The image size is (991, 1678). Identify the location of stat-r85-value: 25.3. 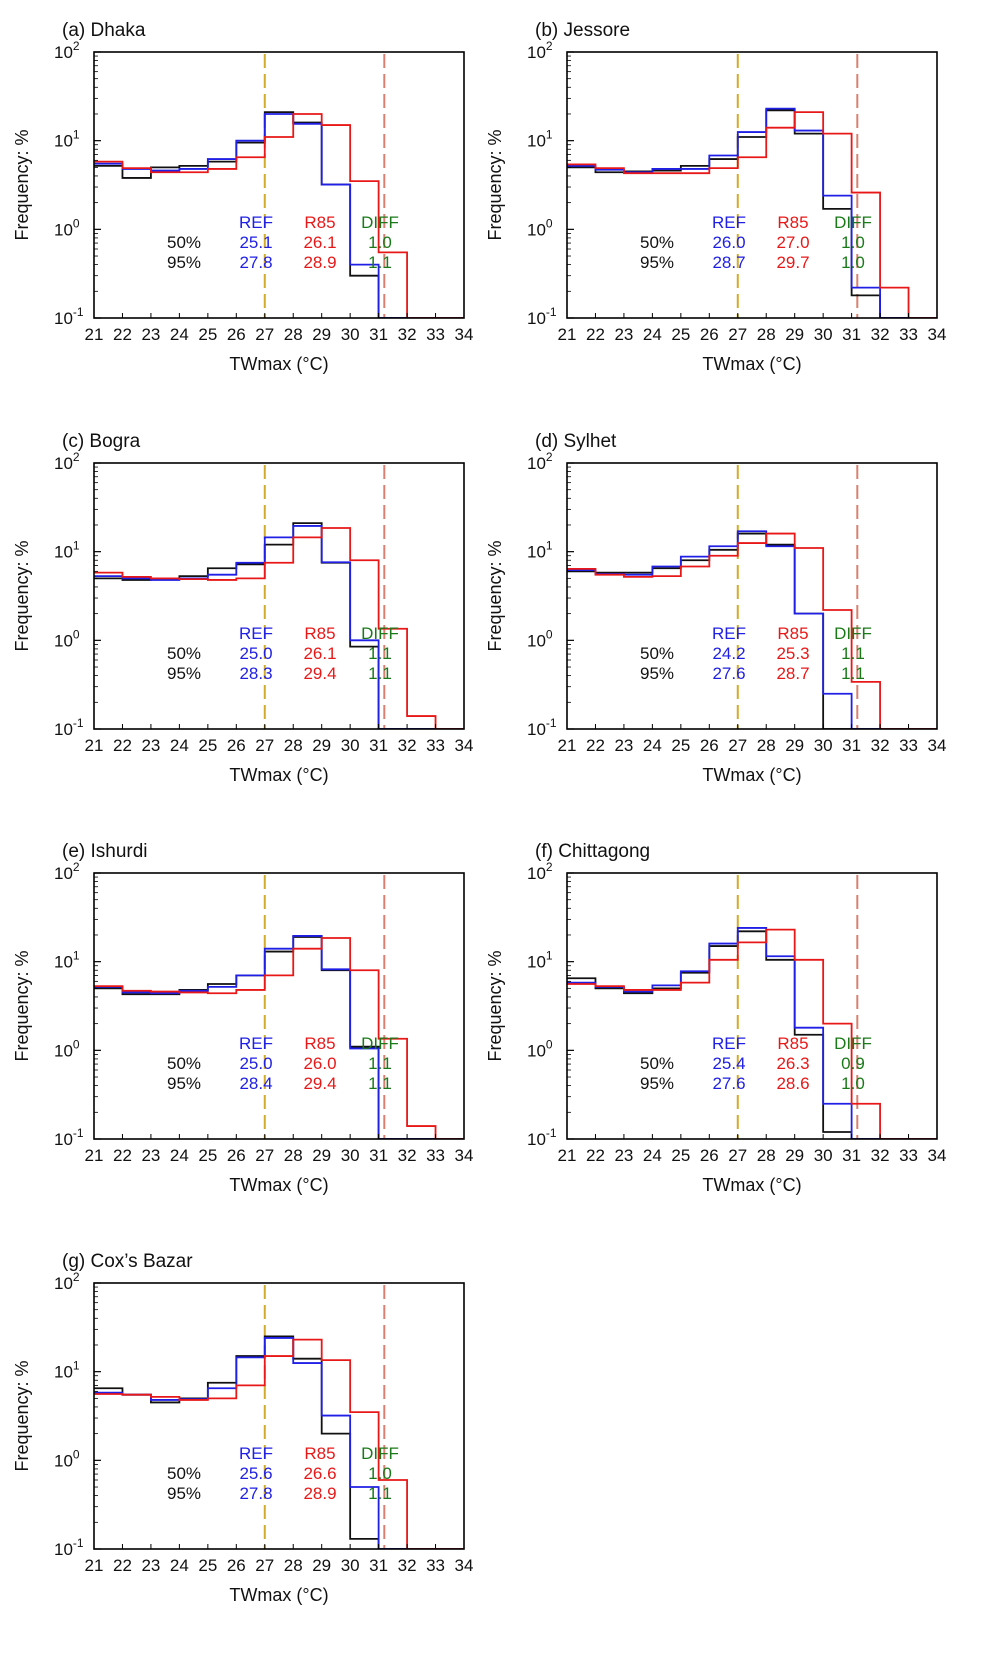
(792, 653).